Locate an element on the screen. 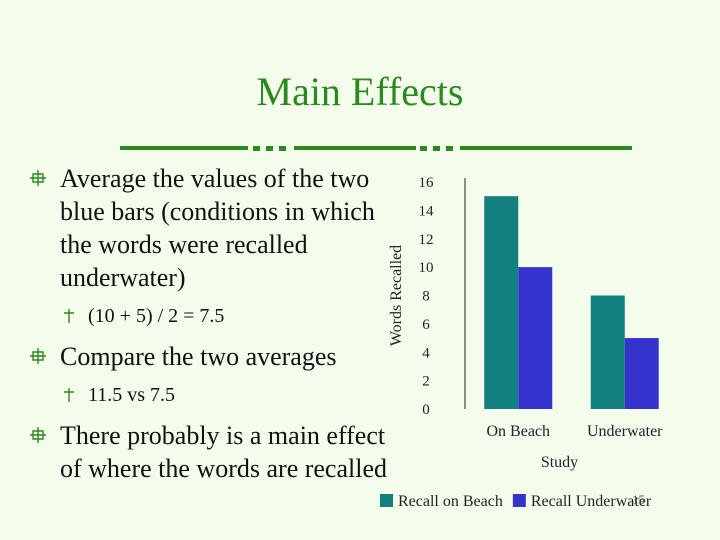 This screenshot has height=540, width=720. sub-bullet-item: 11.5 vs 7.5 is located at coordinates (210, 395).